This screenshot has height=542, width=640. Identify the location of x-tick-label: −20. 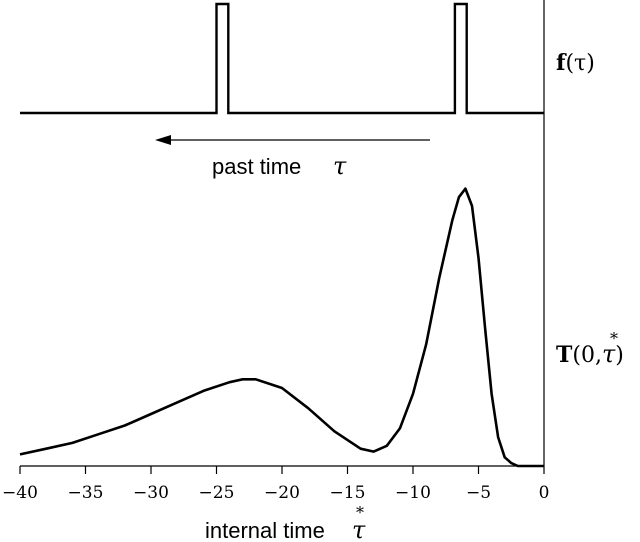
(282, 493).